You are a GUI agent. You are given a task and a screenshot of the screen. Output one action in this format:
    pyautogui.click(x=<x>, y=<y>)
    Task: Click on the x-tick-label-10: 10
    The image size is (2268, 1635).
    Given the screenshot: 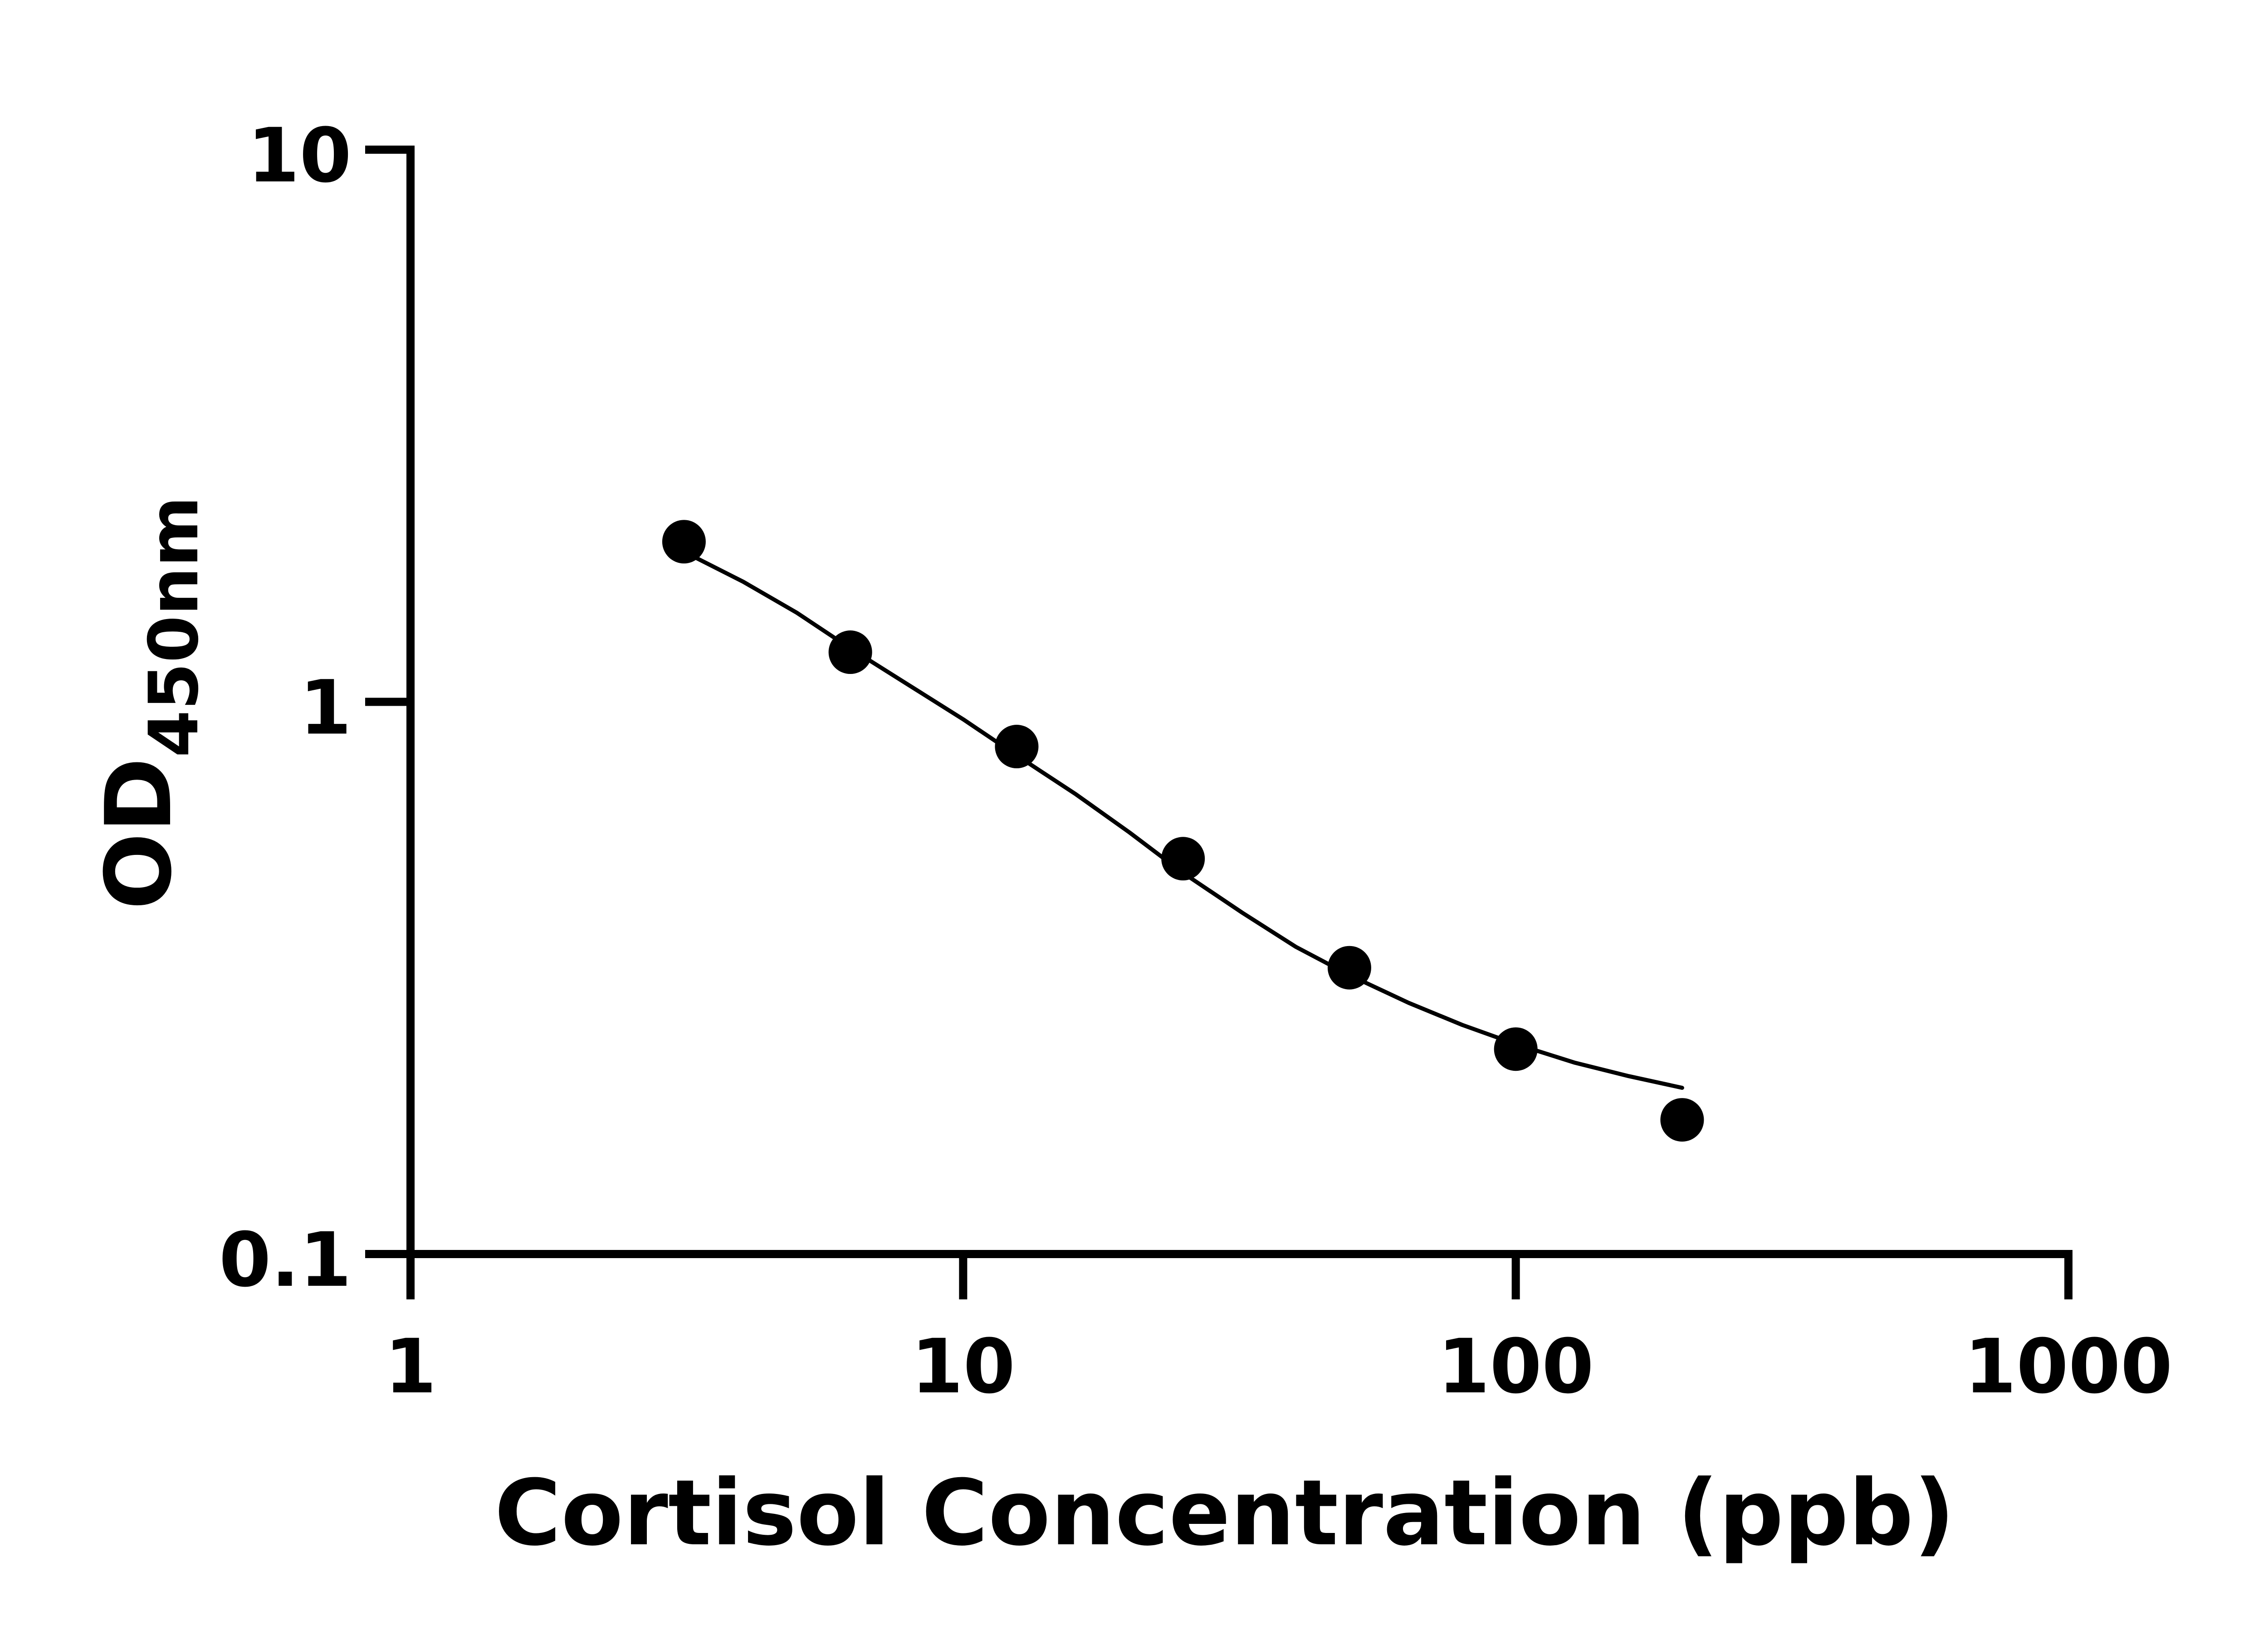 What is the action you would take?
    pyautogui.click(x=964, y=1367)
    